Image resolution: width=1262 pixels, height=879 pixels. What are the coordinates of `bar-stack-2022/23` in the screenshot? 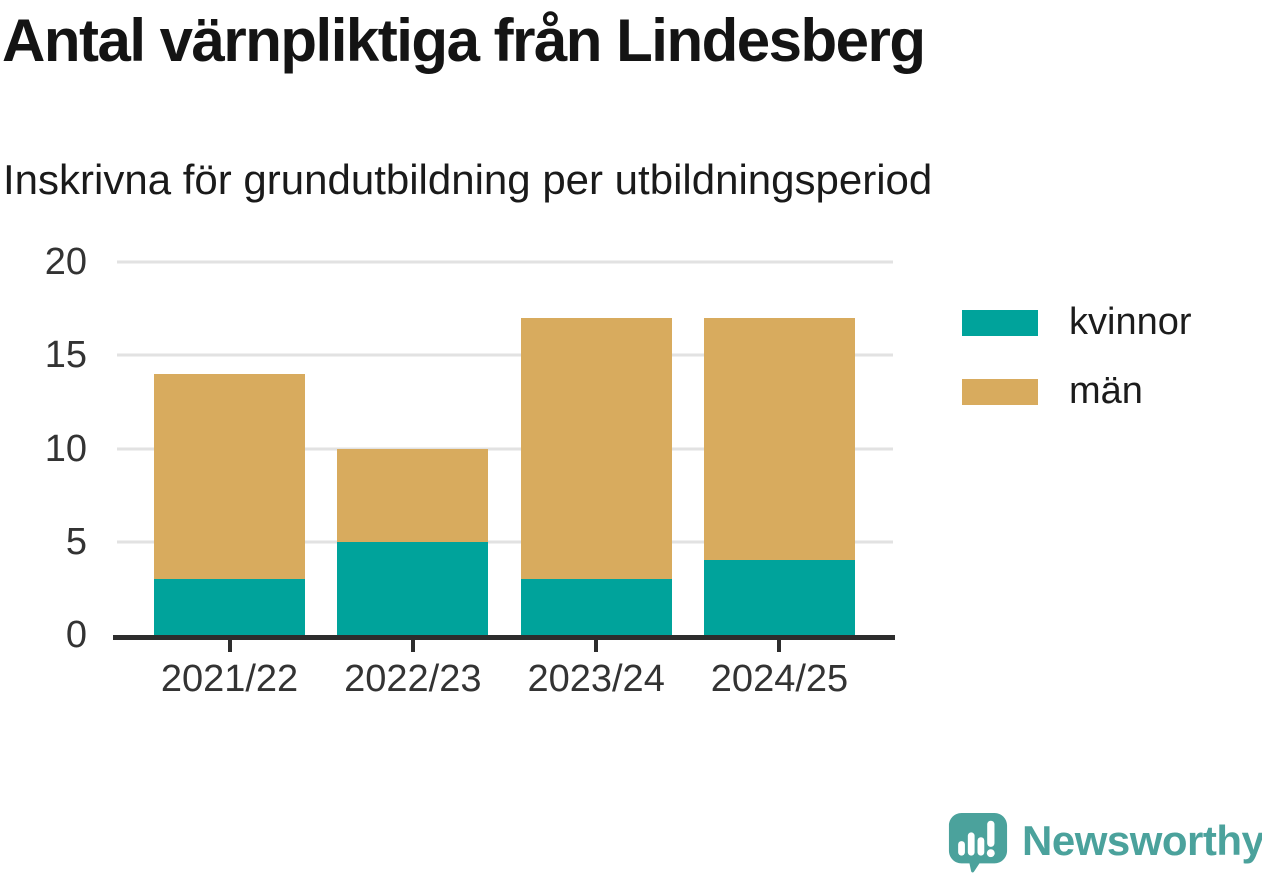 It's located at (413, 448).